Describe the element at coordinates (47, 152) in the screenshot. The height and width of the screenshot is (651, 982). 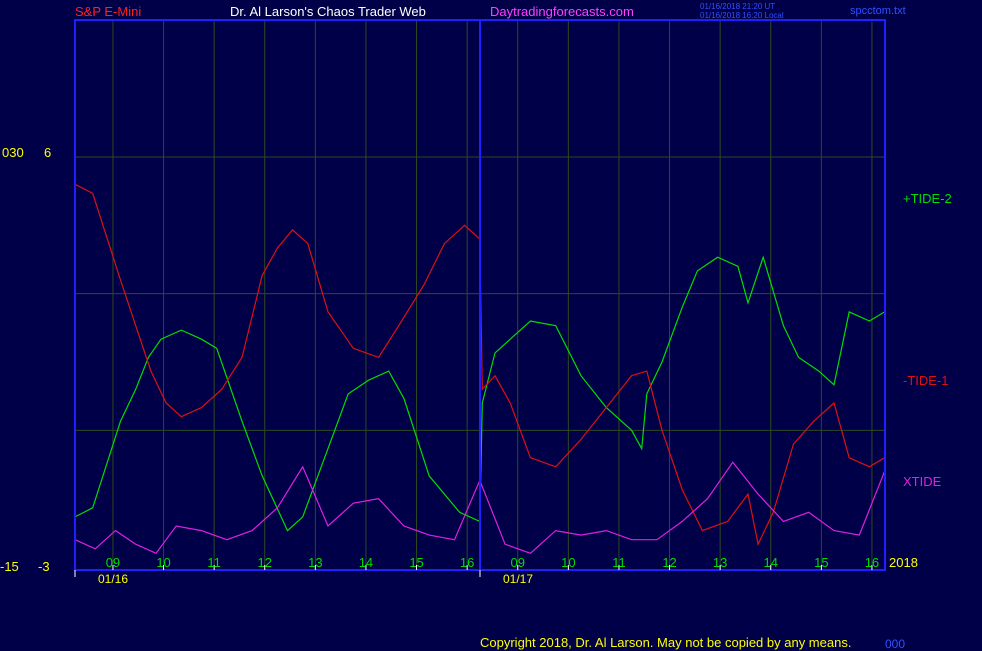
I see `y-axis-label: 6` at that location.